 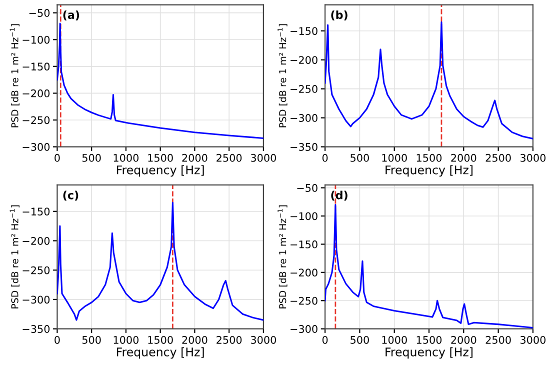 I want to click on annotation: (a), so click(x=71, y=15).